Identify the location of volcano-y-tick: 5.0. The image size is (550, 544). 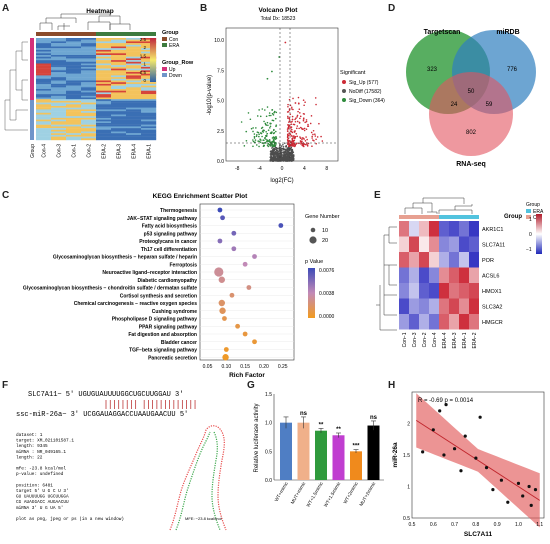
(220, 102).